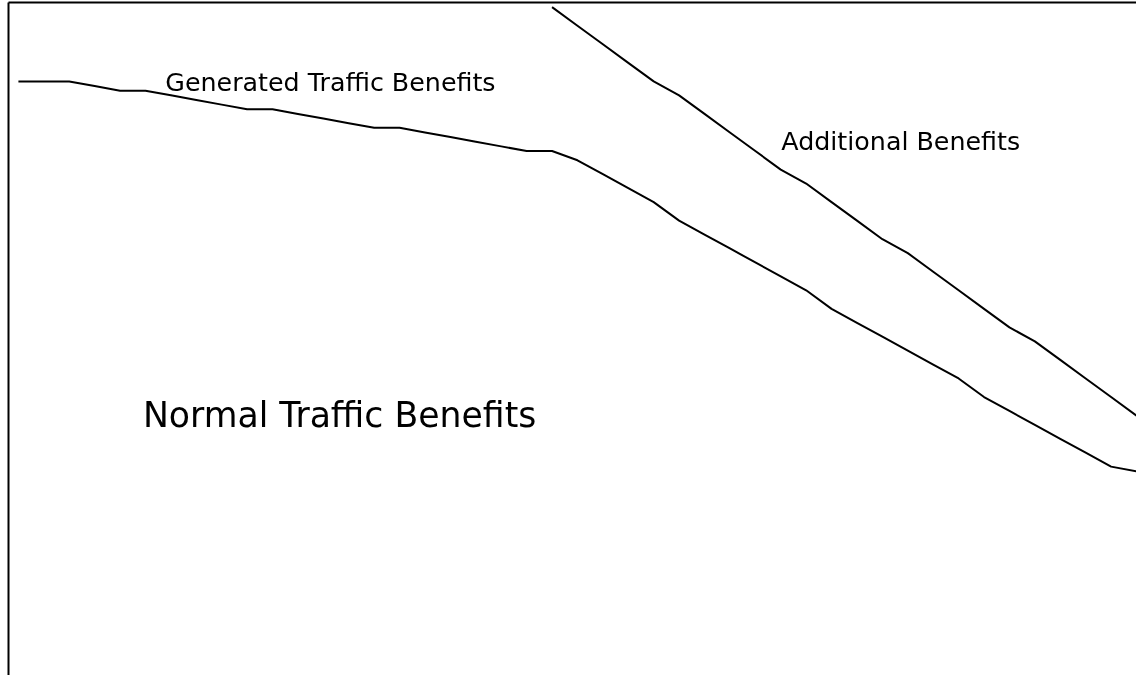 The height and width of the screenshot is (675, 1136). What do you see at coordinates (901, 140) in the screenshot?
I see `annotation: Additional Benefits` at bounding box center [901, 140].